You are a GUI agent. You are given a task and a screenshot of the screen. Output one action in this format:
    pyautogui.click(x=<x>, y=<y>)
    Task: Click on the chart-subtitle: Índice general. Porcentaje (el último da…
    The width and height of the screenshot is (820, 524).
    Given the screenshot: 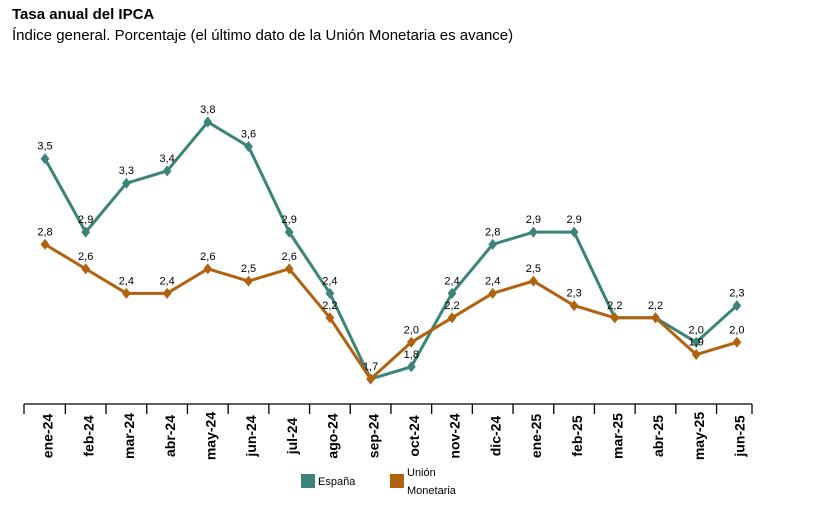 What is the action you would take?
    pyautogui.click(x=263, y=35)
    